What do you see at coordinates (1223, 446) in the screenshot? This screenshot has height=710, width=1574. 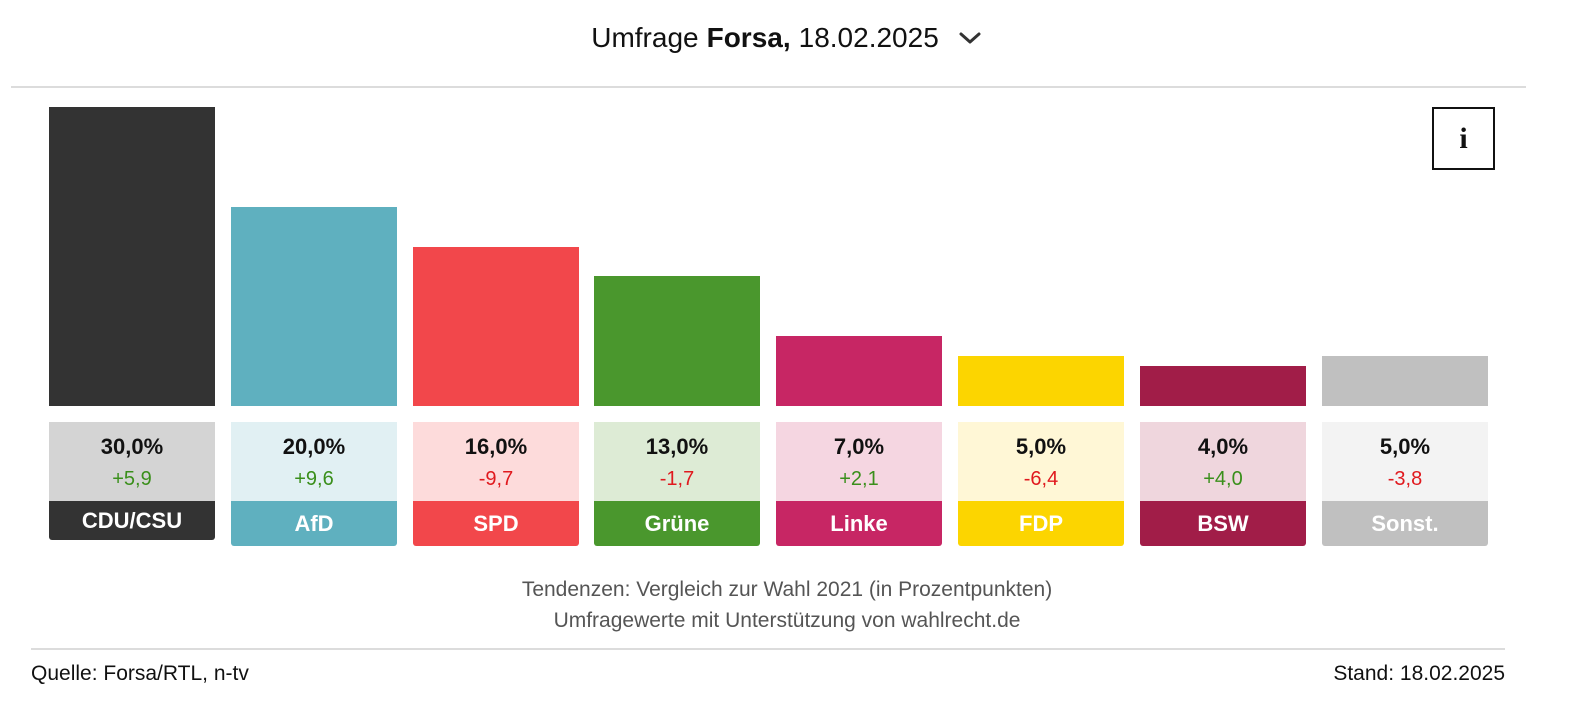 I see `value-label: 4,0%` at bounding box center [1223, 446].